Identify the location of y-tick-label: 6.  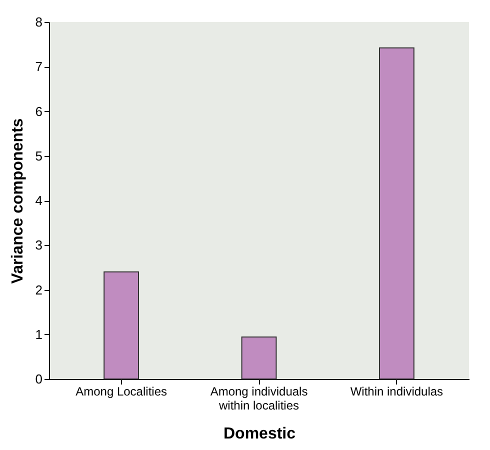
(38, 111).